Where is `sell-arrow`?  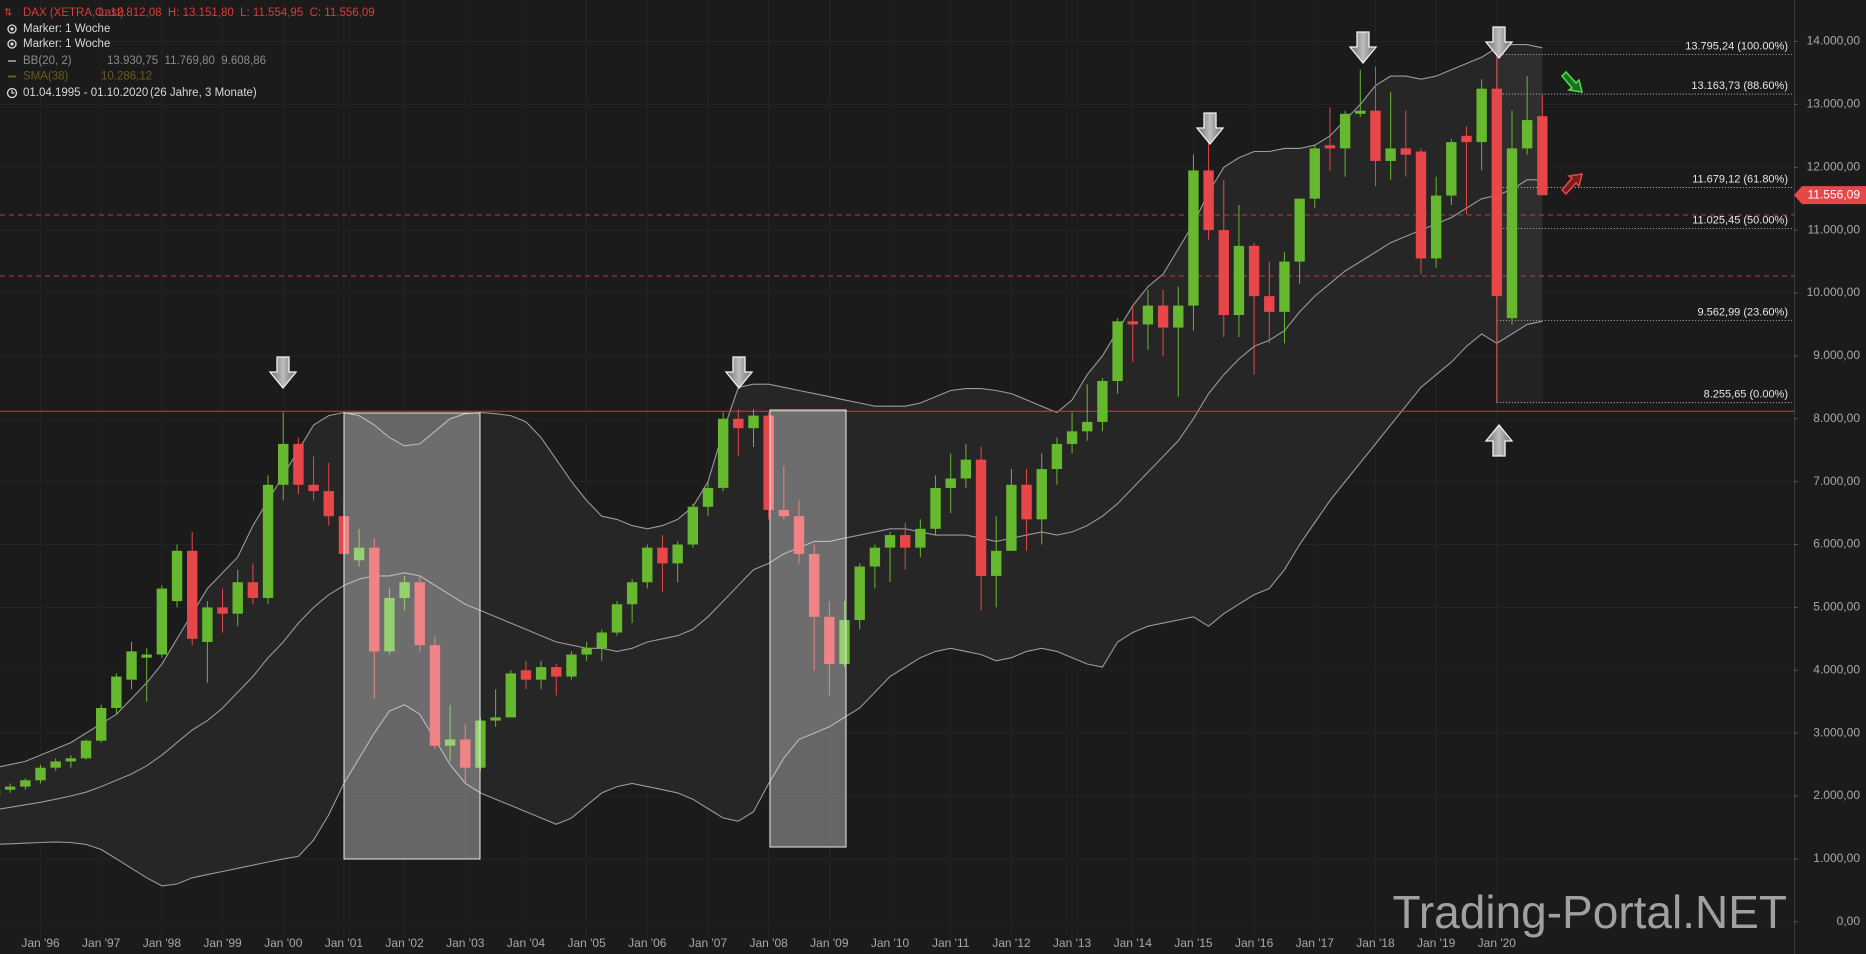 sell-arrow is located at coordinates (1572, 184).